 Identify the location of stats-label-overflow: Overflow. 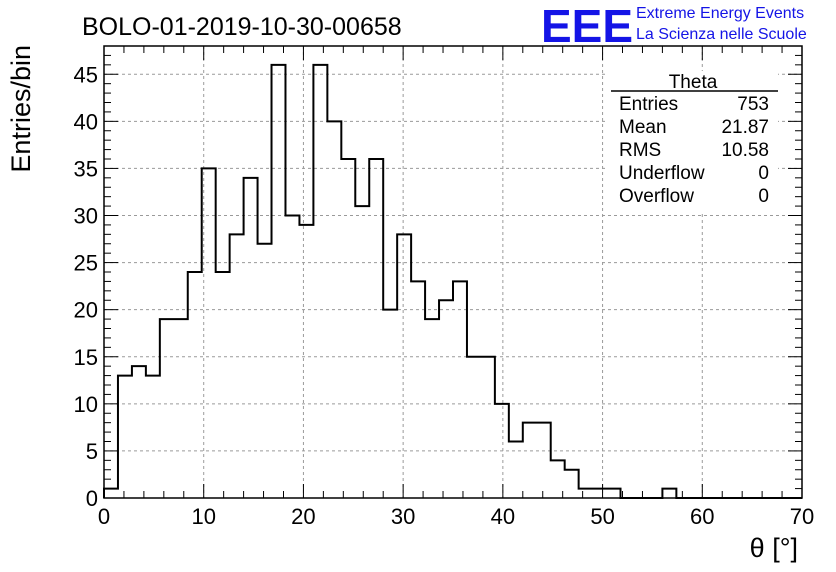
(656, 196).